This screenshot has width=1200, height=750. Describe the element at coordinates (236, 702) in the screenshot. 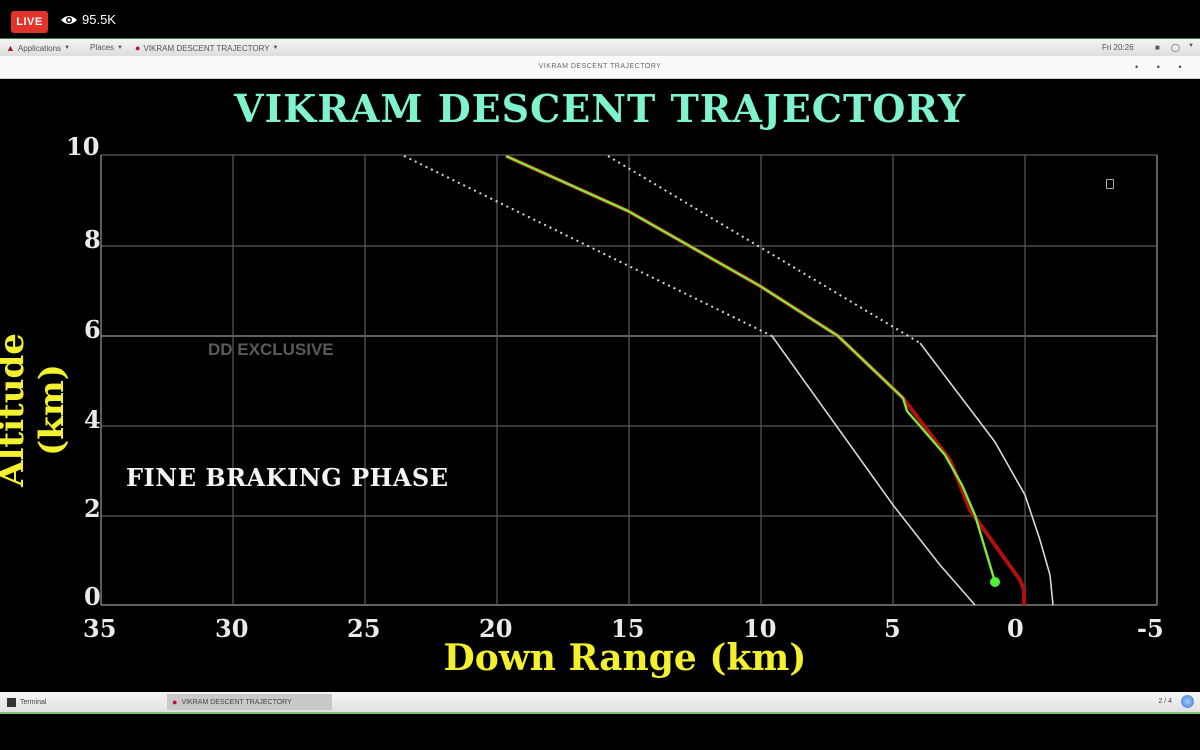

I see `task-label: VIKRAM DESCENT TRAJECTORY` at that location.